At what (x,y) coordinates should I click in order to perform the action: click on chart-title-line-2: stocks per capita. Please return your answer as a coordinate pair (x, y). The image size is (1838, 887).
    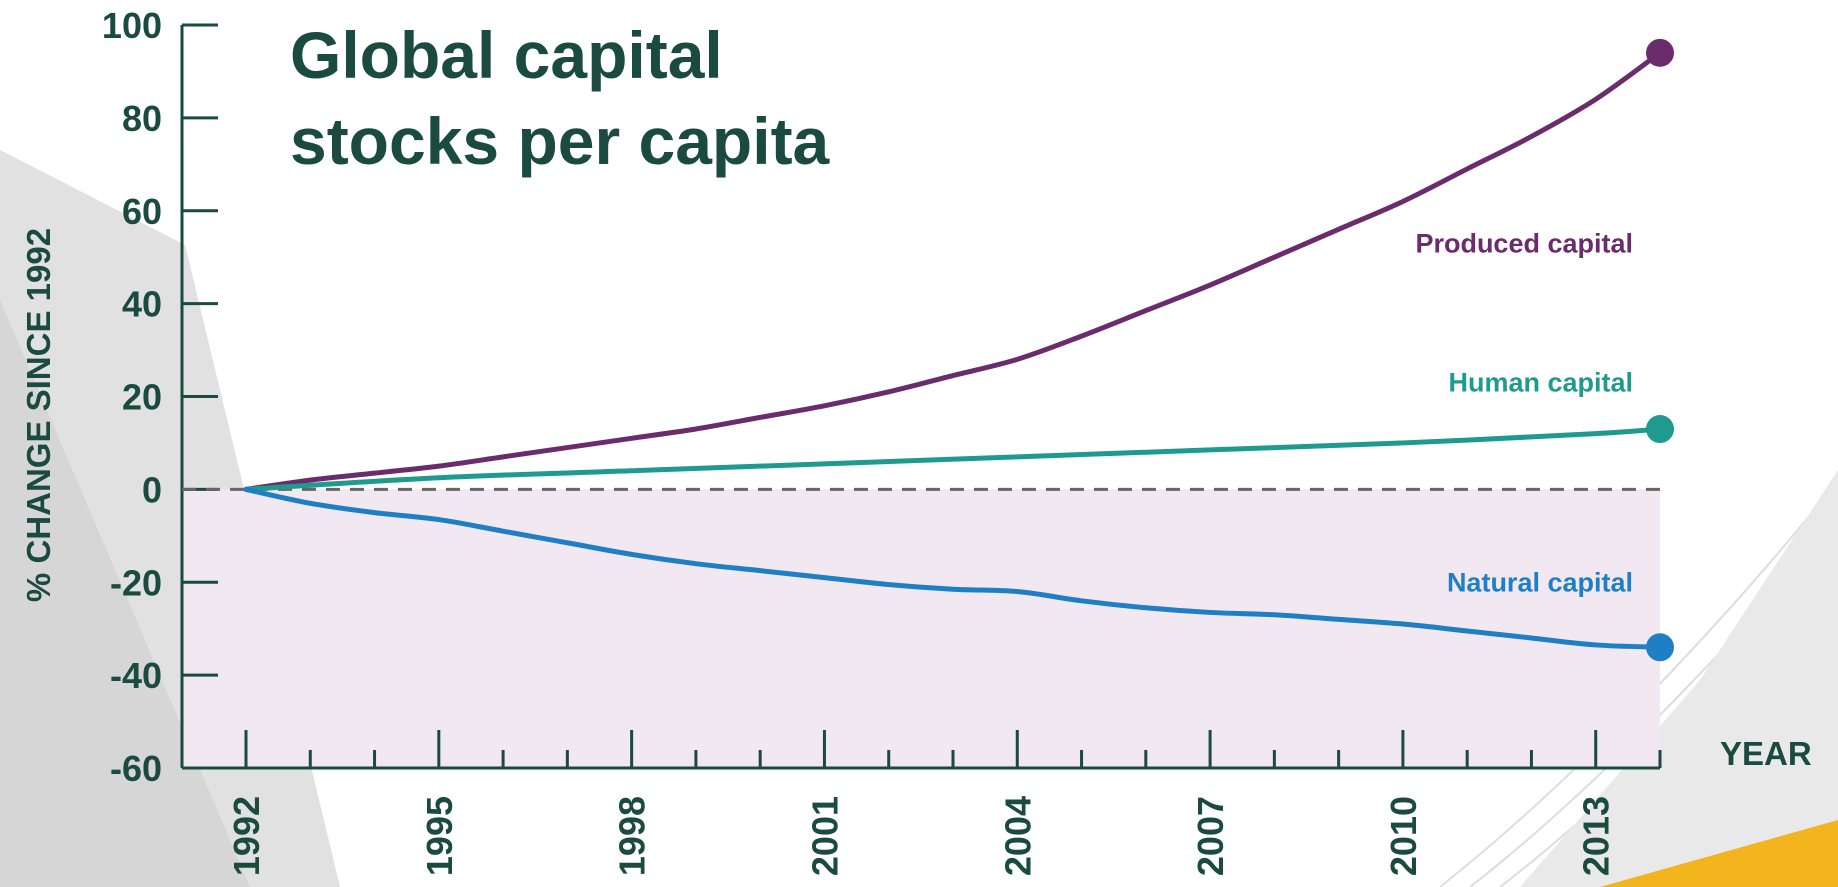
    Looking at the image, I should click on (560, 141).